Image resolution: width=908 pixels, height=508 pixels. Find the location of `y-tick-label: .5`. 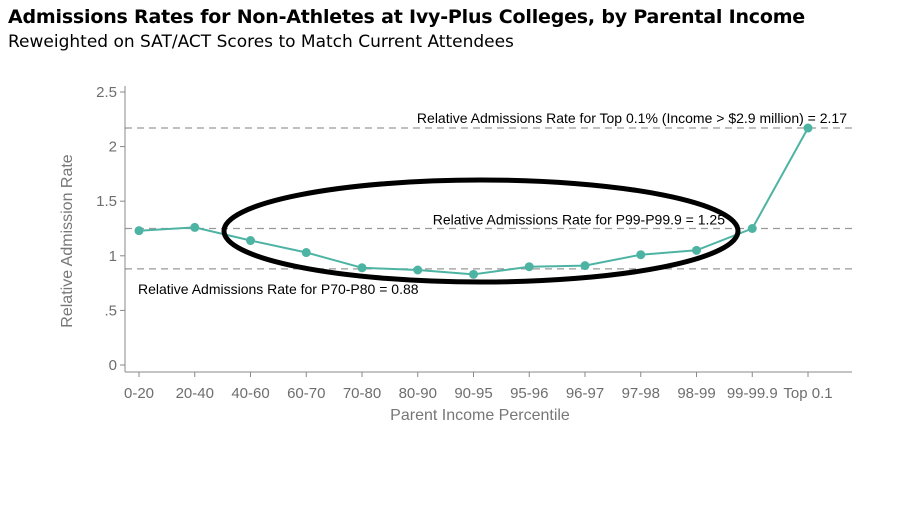

y-tick-label: .5 is located at coordinates (110, 310).